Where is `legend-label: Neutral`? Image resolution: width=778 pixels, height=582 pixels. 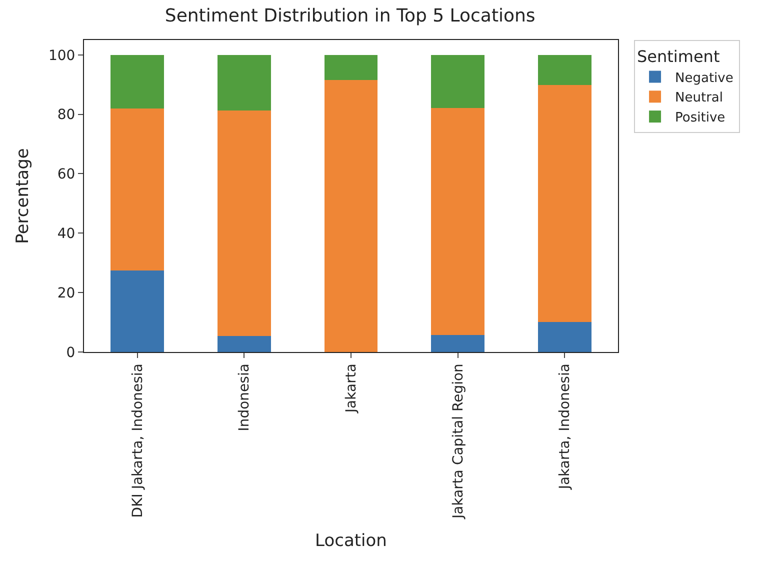
legend-label: Neutral is located at coordinates (699, 98).